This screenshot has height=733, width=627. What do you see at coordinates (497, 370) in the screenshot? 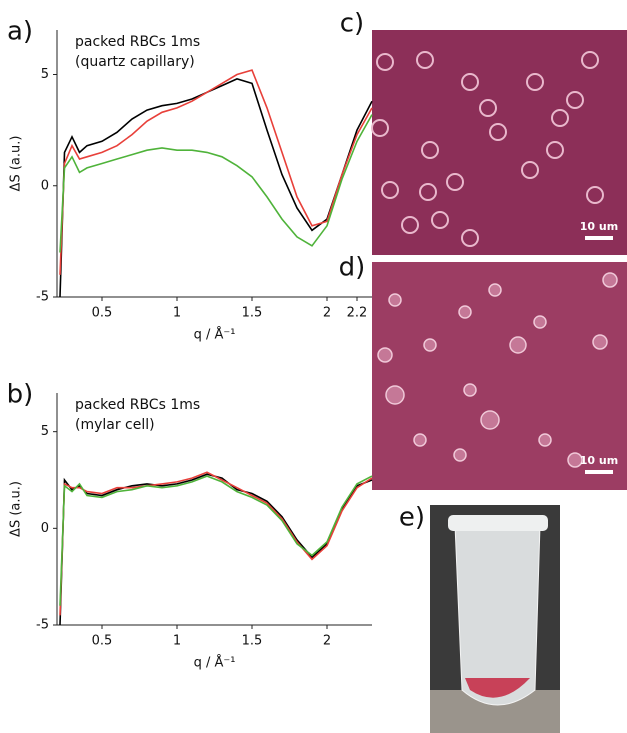
I see `cells-d` at bounding box center [497, 370].